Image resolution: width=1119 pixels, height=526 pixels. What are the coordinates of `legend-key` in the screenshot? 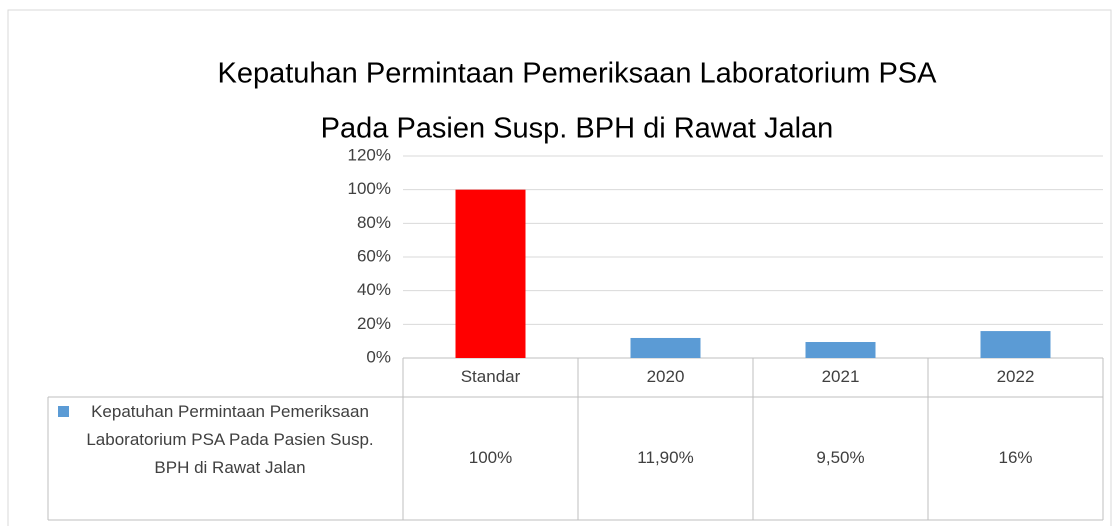 It's located at (63, 411).